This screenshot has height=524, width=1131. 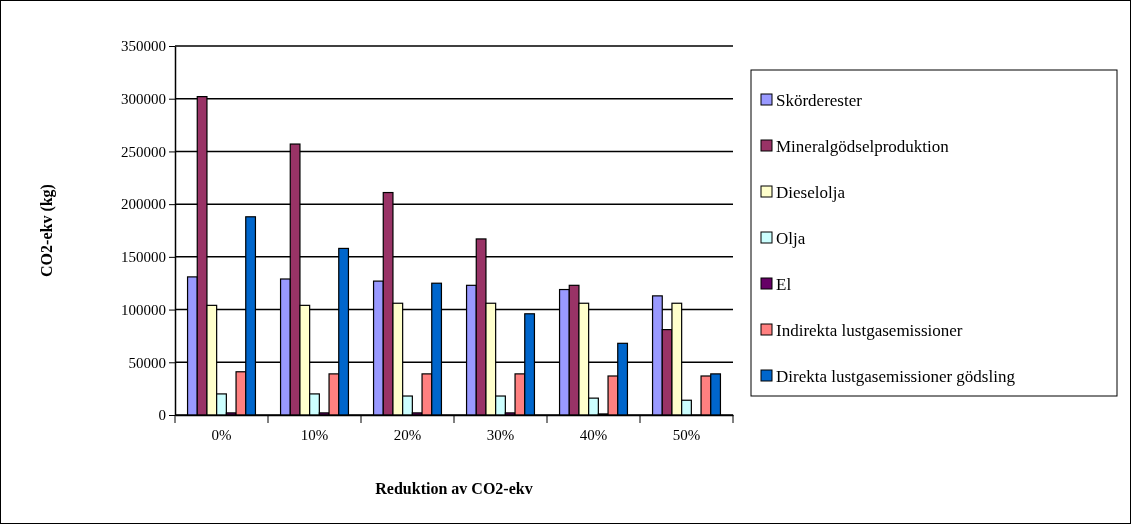 What do you see at coordinates (454, 488) in the screenshot?
I see `x-axis-title: Reduktion av CO2-ekv` at bounding box center [454, 488].